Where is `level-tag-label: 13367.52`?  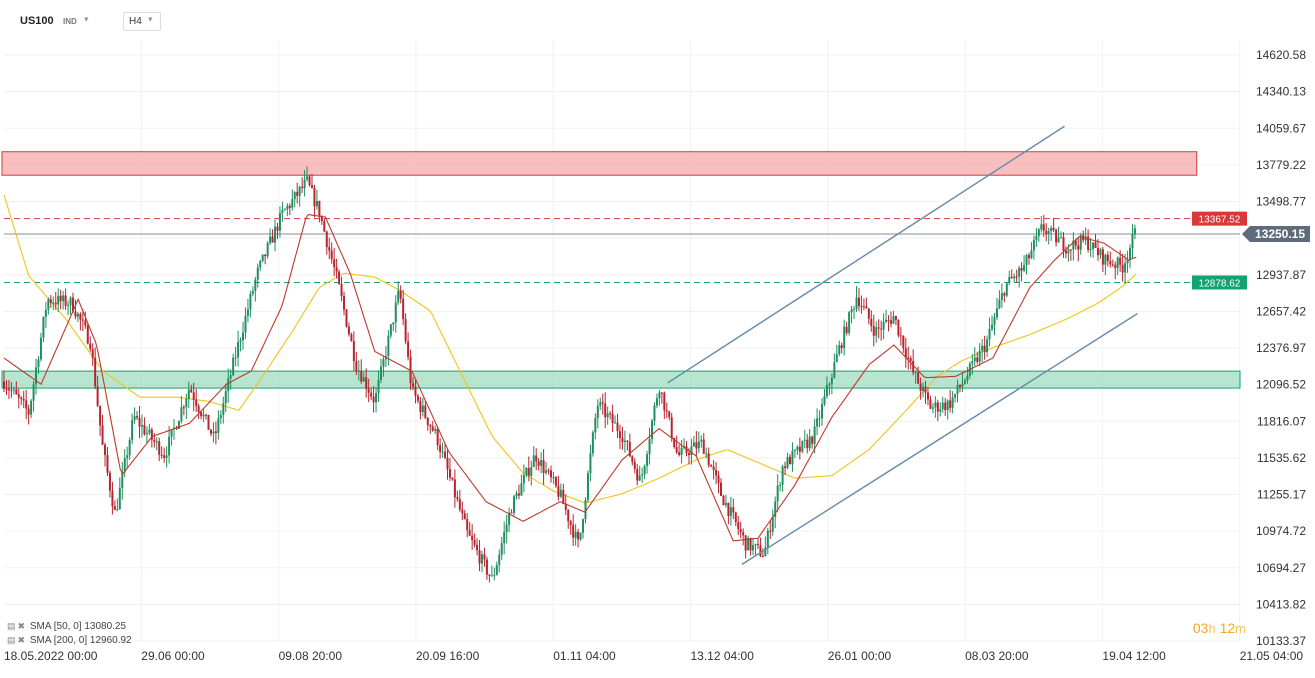 level-tag-label: 13367.52 is located at coordinates (1220, 220).